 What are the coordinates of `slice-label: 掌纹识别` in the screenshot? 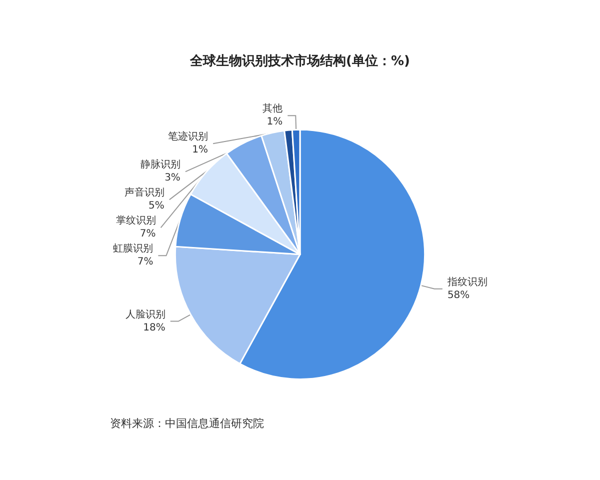 It's located at (136, 220).